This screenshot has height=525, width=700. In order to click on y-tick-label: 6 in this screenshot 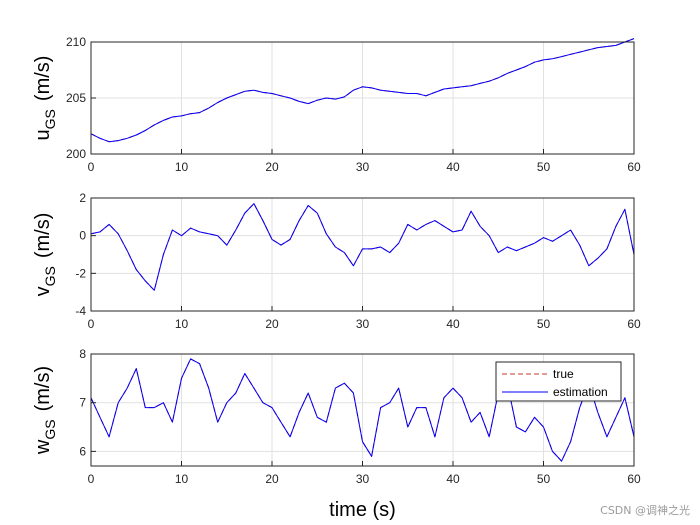, I will do `click(82, 451)`.